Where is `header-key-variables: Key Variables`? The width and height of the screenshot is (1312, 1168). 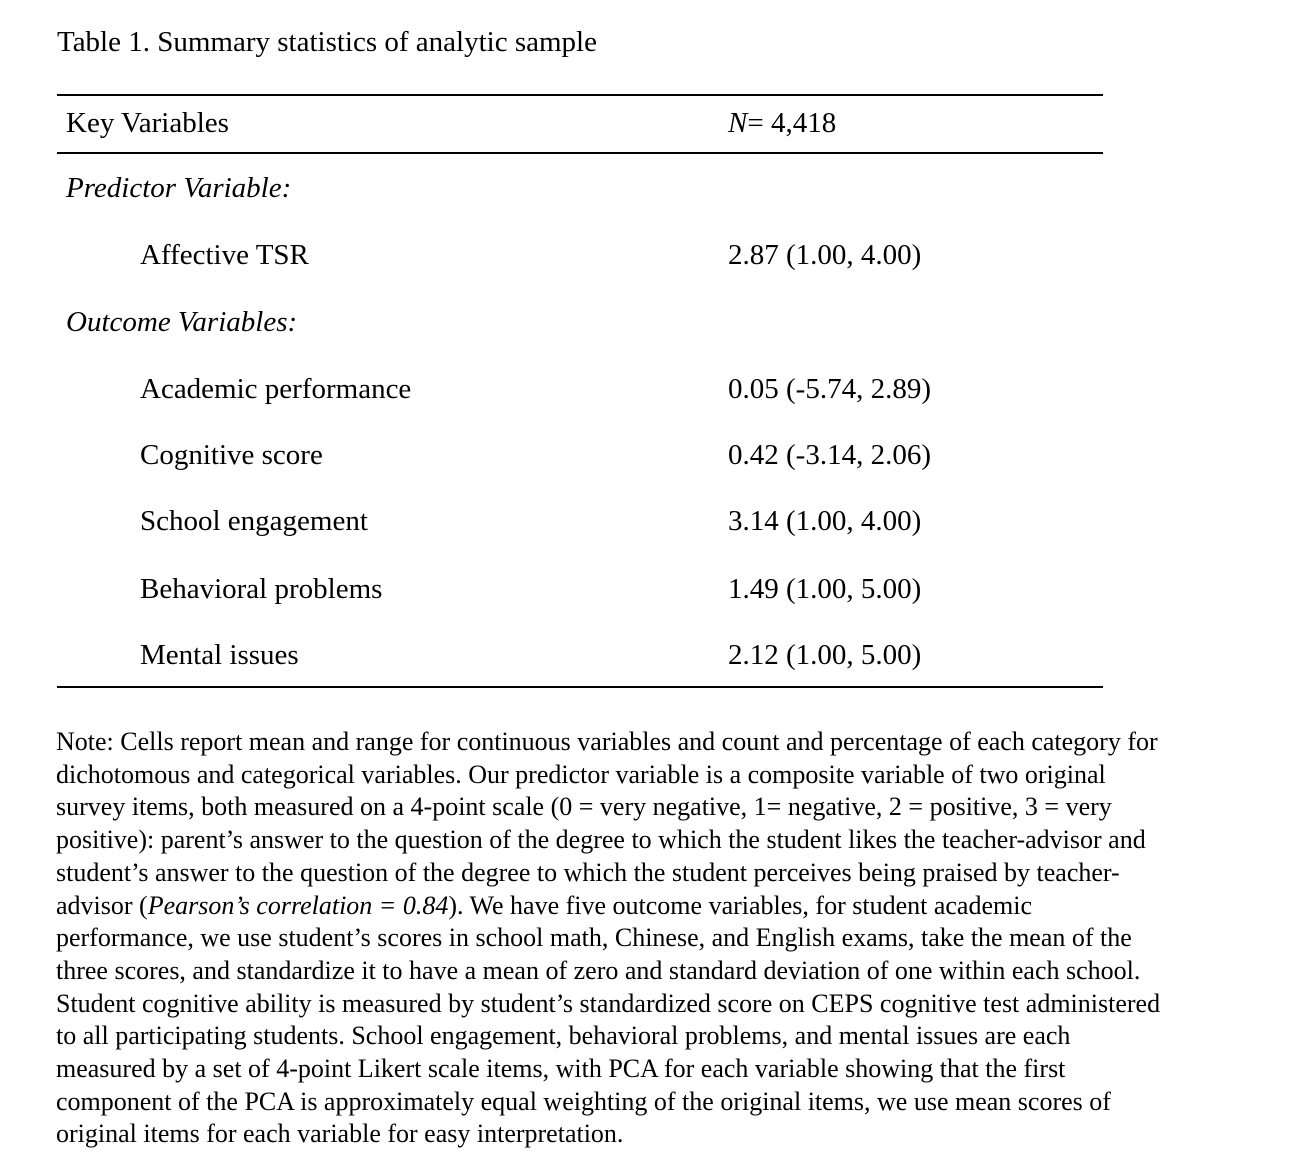 header-key-variables: Key Variables is located at coordinates (147, 123).